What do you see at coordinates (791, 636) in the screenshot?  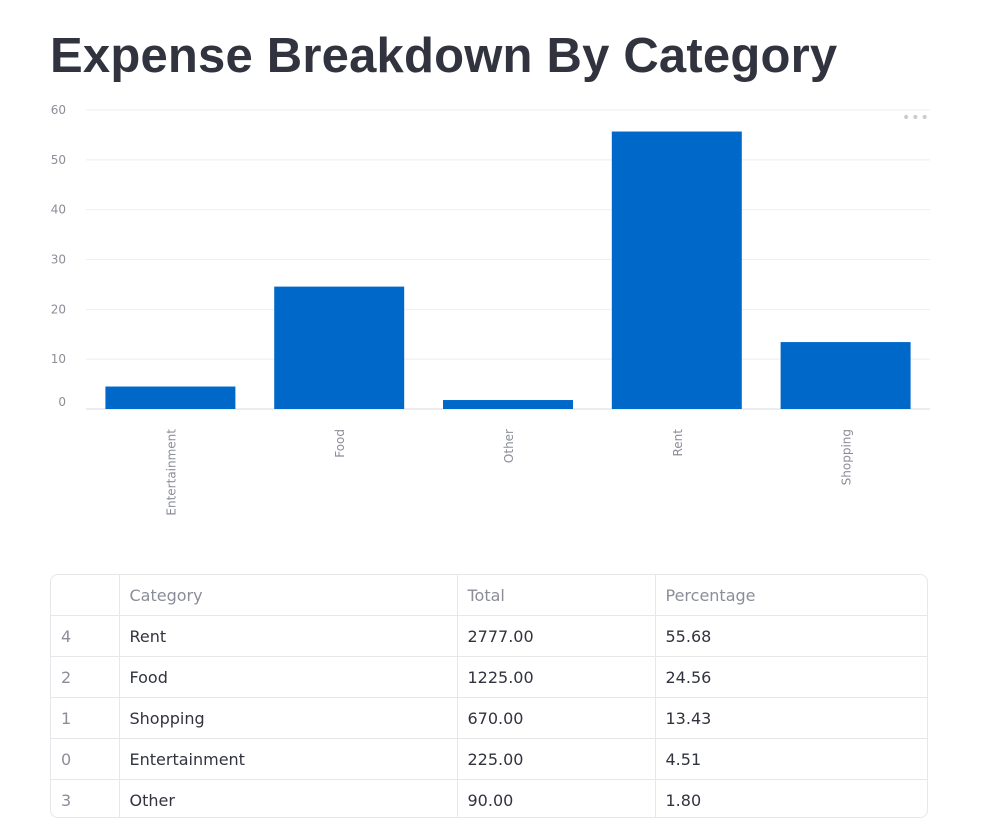 I see `percentage-cell: 55.68` at bounding box center [791, 636].